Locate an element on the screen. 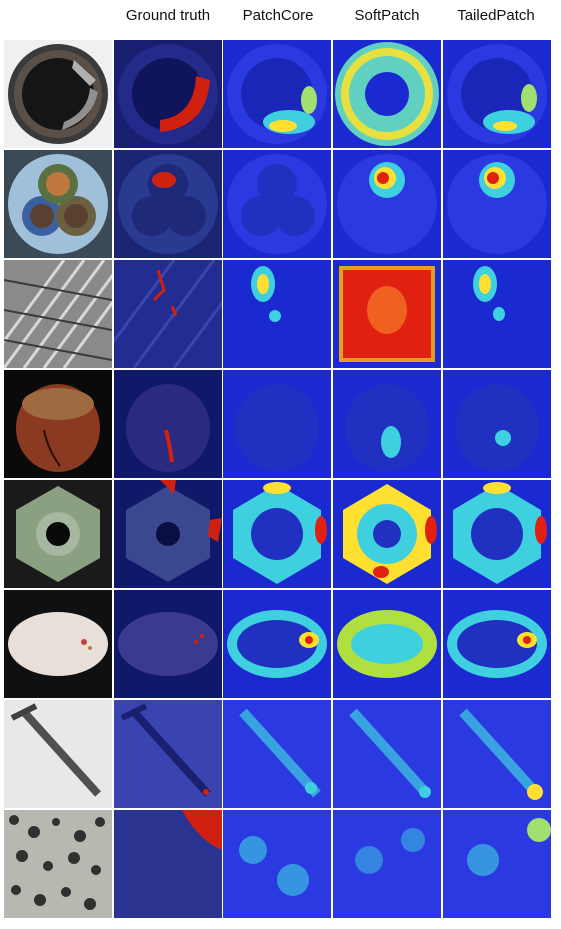 The height and width of the screenshot is (929, 561). column-title-ground-truth: Ground truth is located at coordinates (168, 15).